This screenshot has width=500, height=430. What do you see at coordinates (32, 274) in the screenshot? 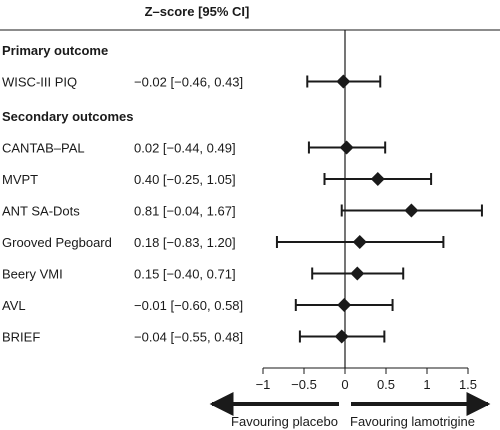
I see `outcome-label: Beery VMI` at bounding box center [32, 274].